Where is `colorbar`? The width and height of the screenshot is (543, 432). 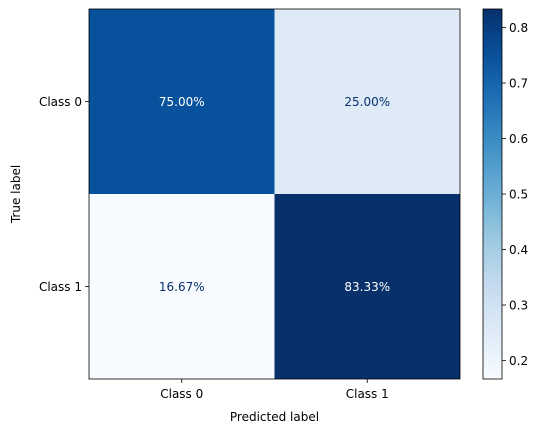
colorbar is located at coordinates (492, 194).